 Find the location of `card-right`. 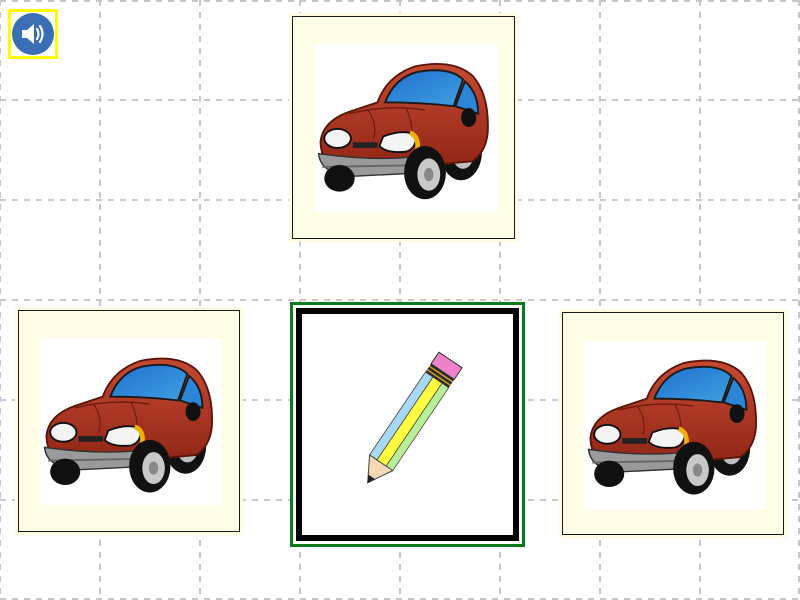

card-right is located at coordinates (673, 423).